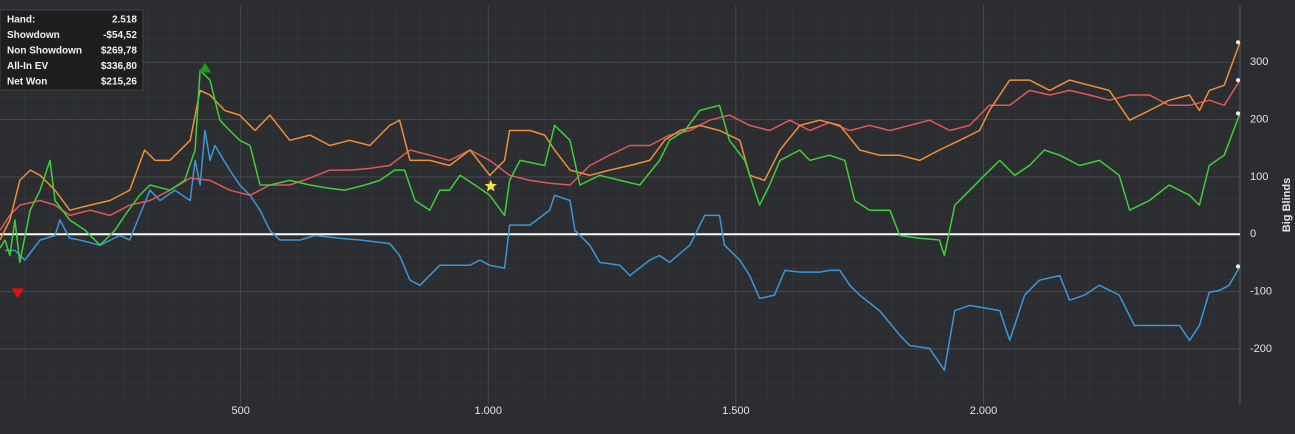  I want to click on stat-value: $269,78, so click(119, 51).